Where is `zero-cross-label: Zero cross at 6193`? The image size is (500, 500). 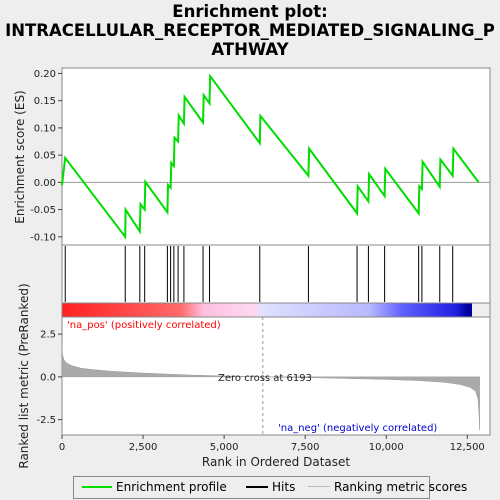 zero-cross-label: Zero cross at 6193 is located at coordinates (265, 378).